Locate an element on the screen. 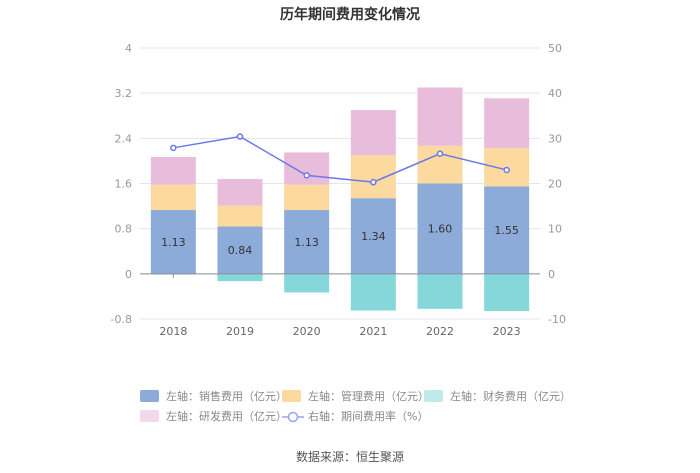 Image resolution: width=700 pixels, height=473 pixels. right-axis-tick: 40 is located at coordinates (555, 93).